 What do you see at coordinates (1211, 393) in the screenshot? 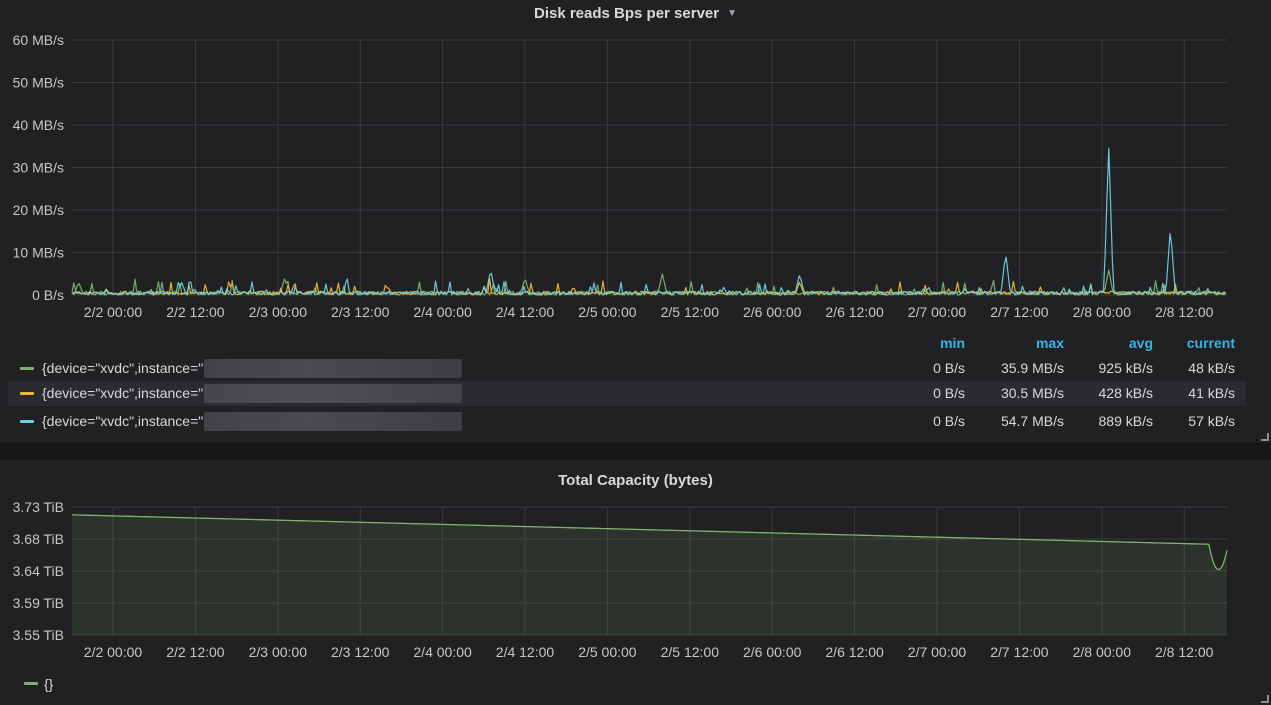
I see `legend-current: 41 kB/s` at bounding box center [1211, 393].